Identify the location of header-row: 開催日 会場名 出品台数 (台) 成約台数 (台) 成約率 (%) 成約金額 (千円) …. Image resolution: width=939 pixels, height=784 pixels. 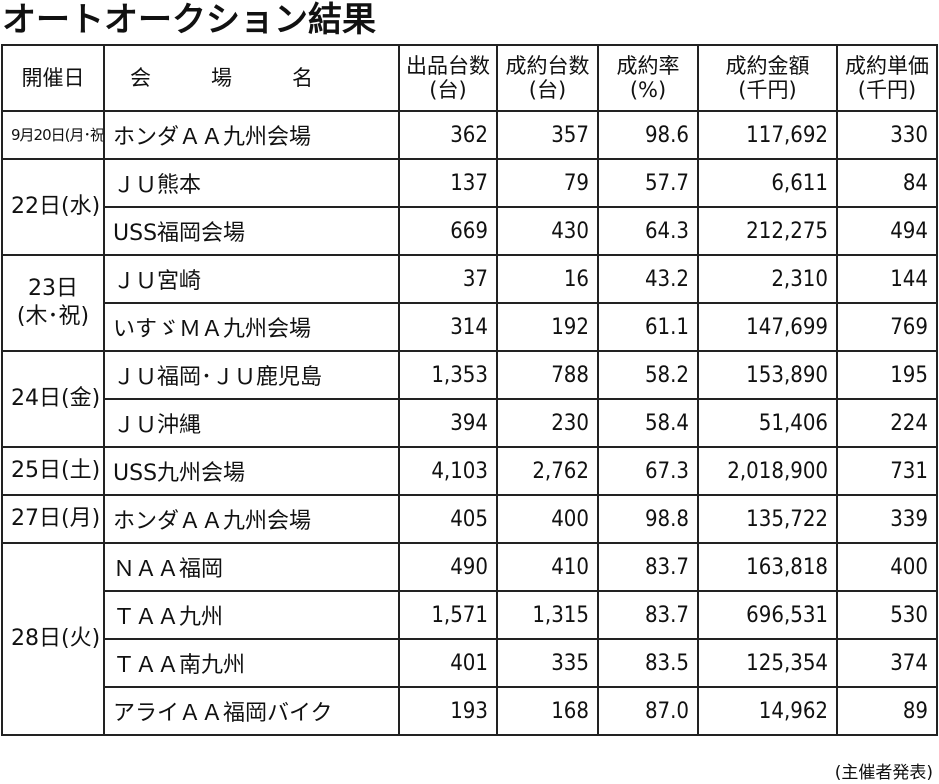
(469, 78).